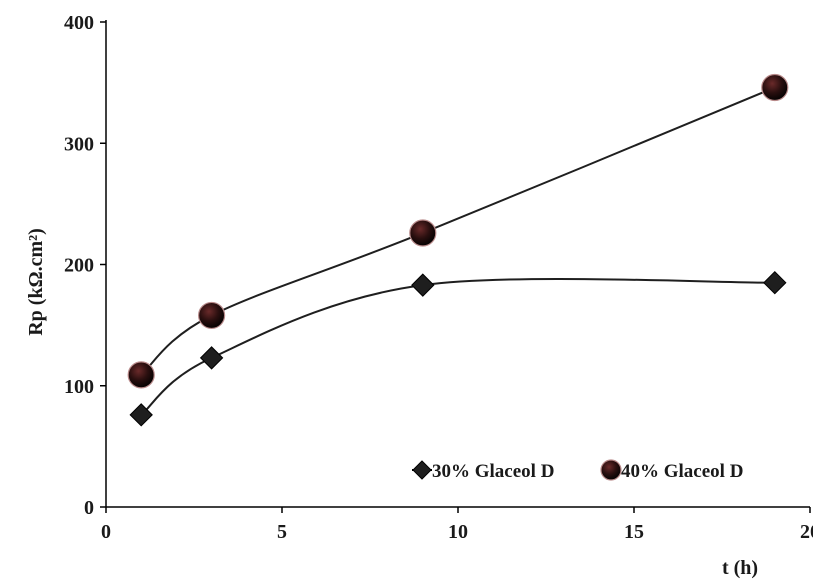 The image size is (813, 580). What do you see at coordinates (611, 470) in the screenshot?
I see `legend-marker-circle` at bounding box center [611, 470].